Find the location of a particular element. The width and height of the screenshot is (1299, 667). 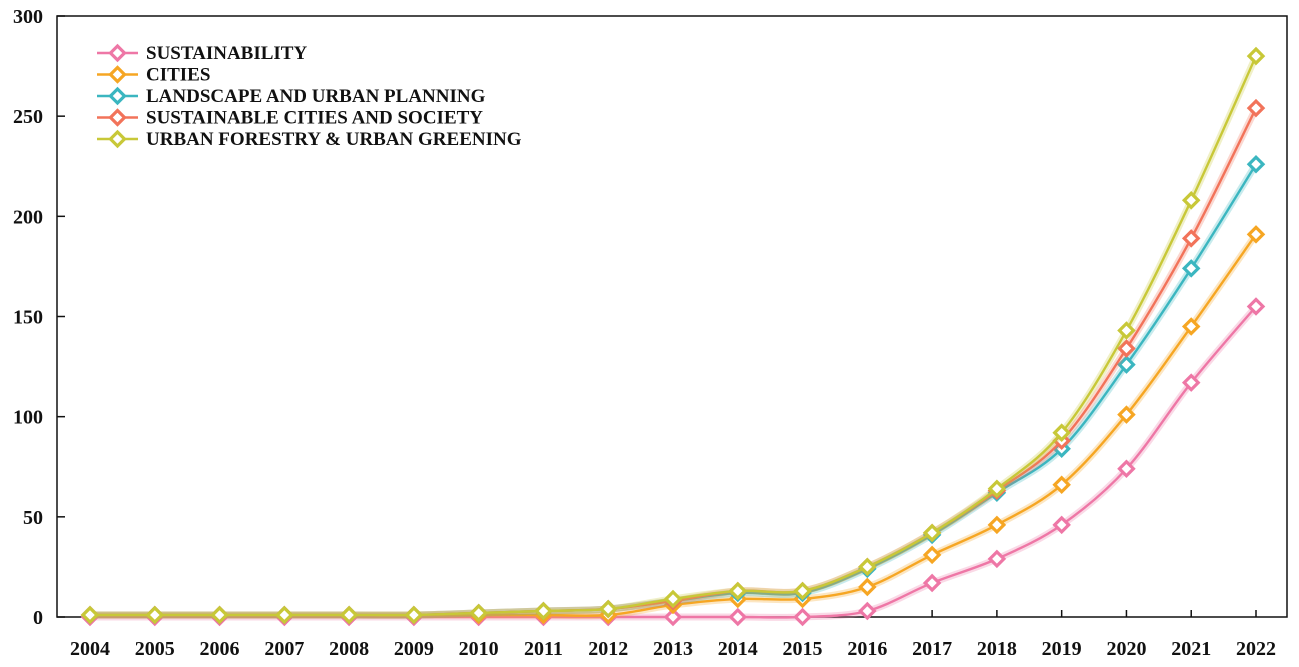

x-tick-label: 2021 is located at coordinates (1191, 649).